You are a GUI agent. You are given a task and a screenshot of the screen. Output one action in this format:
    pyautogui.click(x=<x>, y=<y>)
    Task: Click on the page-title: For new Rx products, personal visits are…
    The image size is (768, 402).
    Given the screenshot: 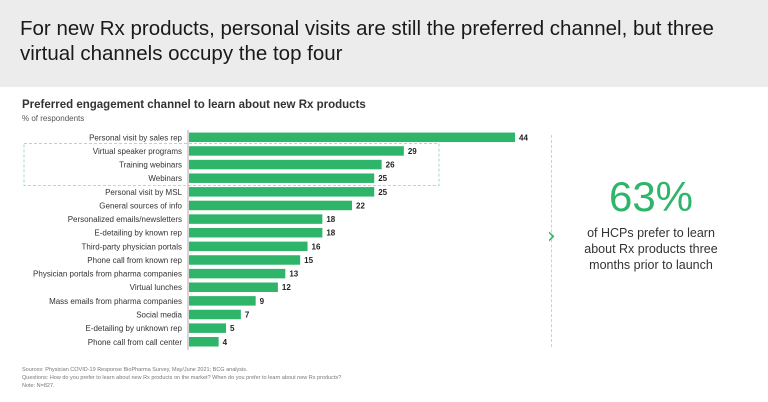 What is the action you would take?
    pyautogui.click(x=367, y=41)
    